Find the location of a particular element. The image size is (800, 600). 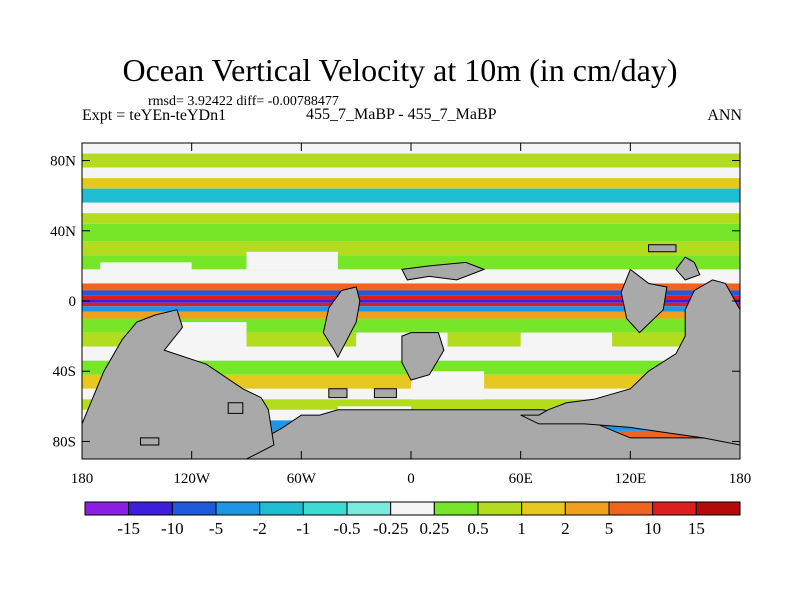

colorbar-label: 5 is located at coordinates (609, 528).